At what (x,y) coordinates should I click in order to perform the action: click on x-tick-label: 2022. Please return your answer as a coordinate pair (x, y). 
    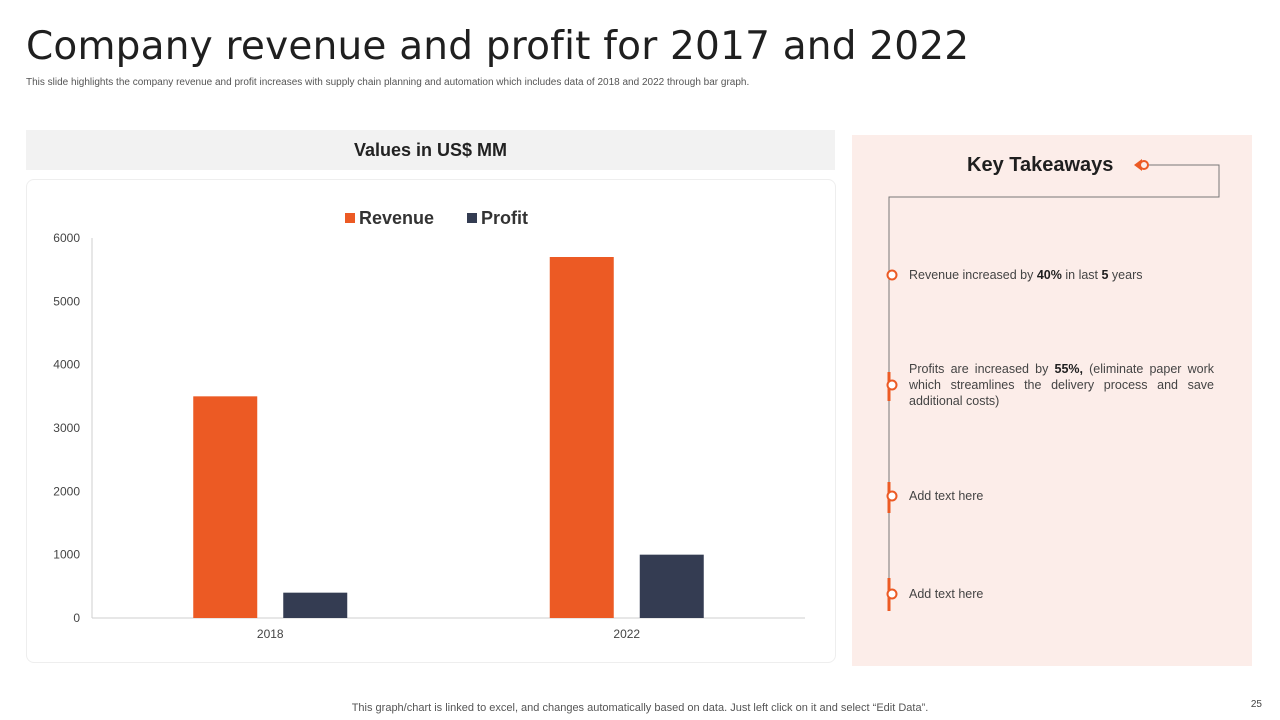
    Looking at the image, I should click on (626, 634).